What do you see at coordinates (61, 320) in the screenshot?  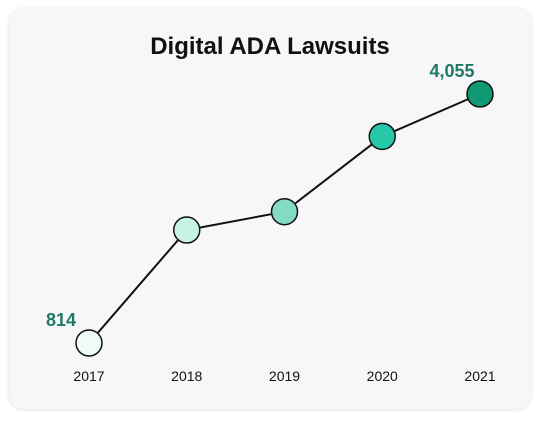 I see `data-label-2017: 814` at bounding box center [61, 320].